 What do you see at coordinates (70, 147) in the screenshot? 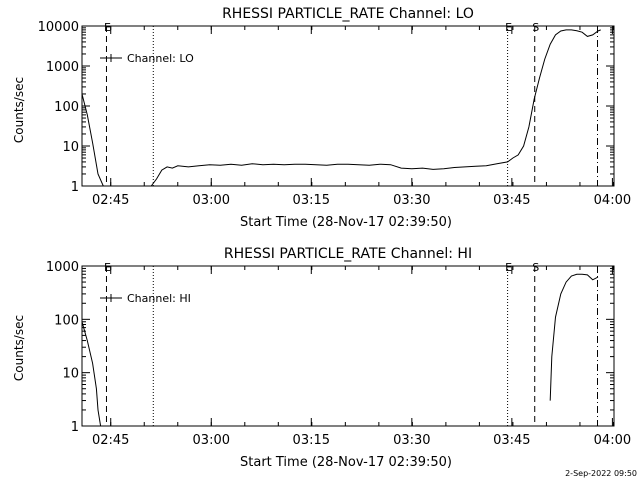
I see `lo-y-tick-label: 10` at bounding box center [70, 147].